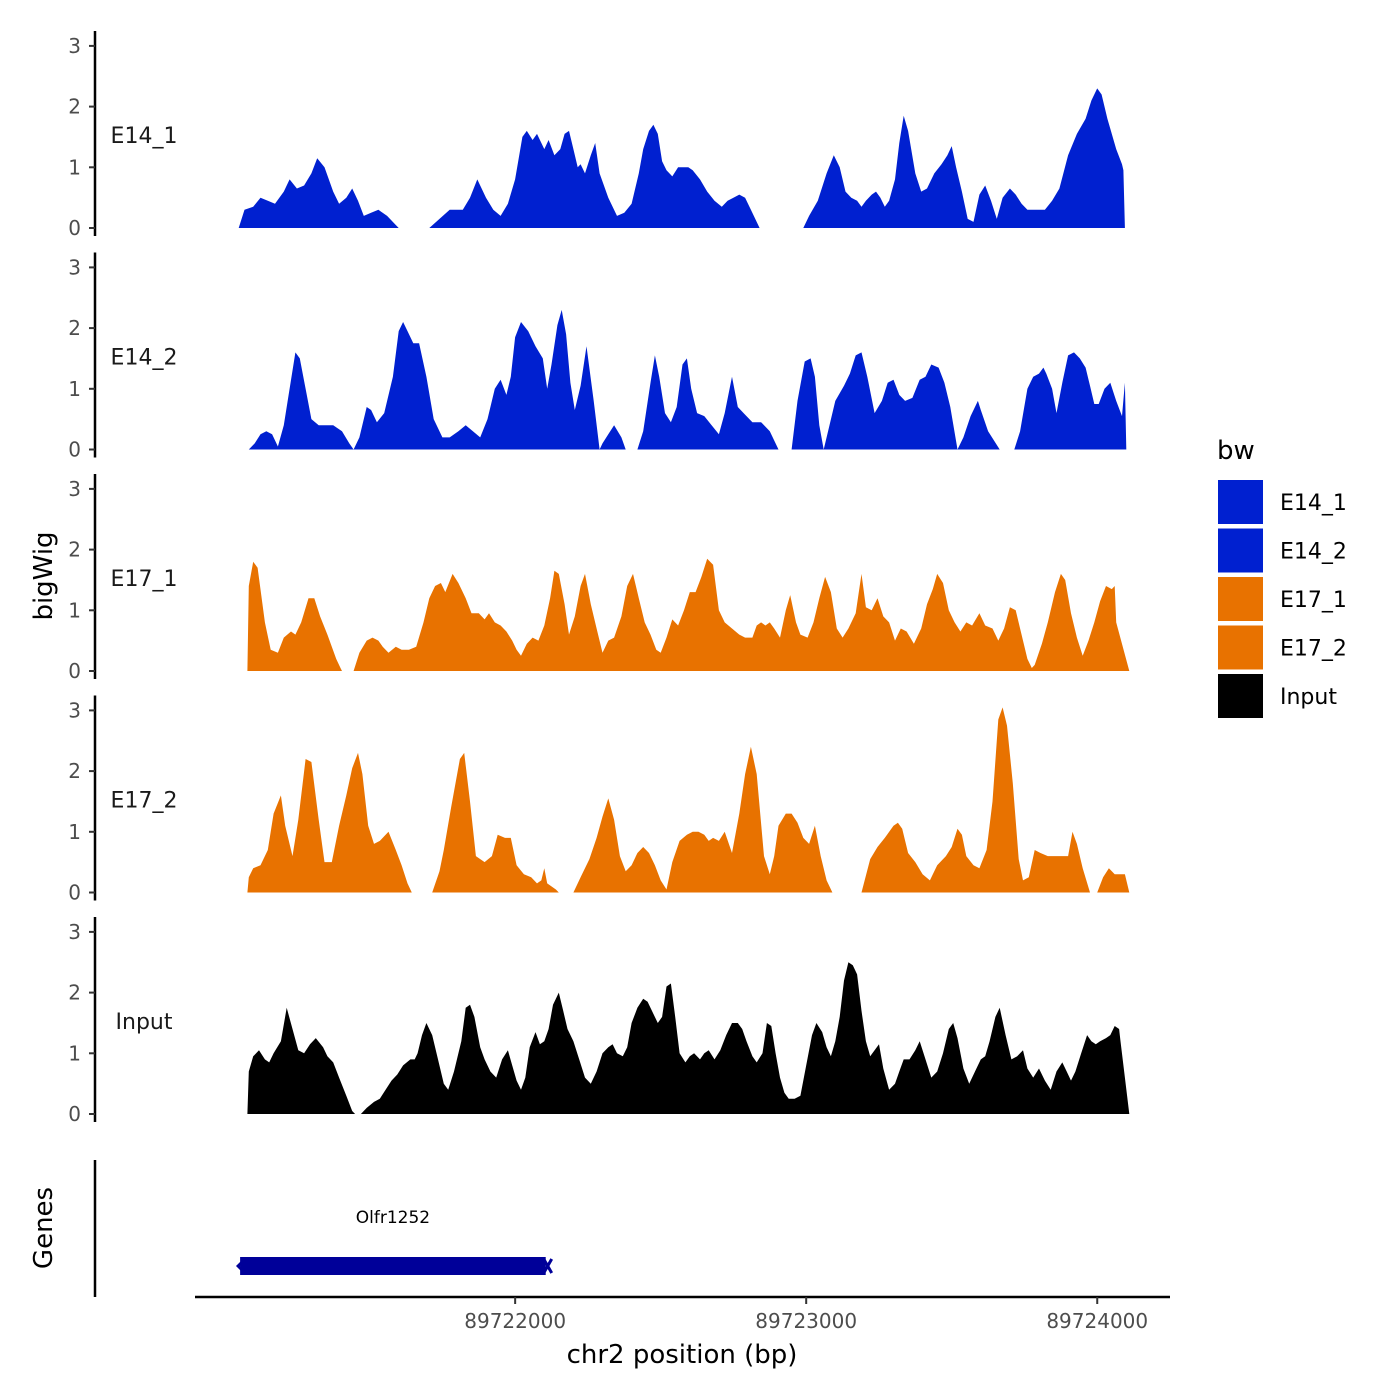  What do you see at coordinates (1308, 697) in the screenshot?
I see `legend-label: Input` at bounding box center [1308, 697].